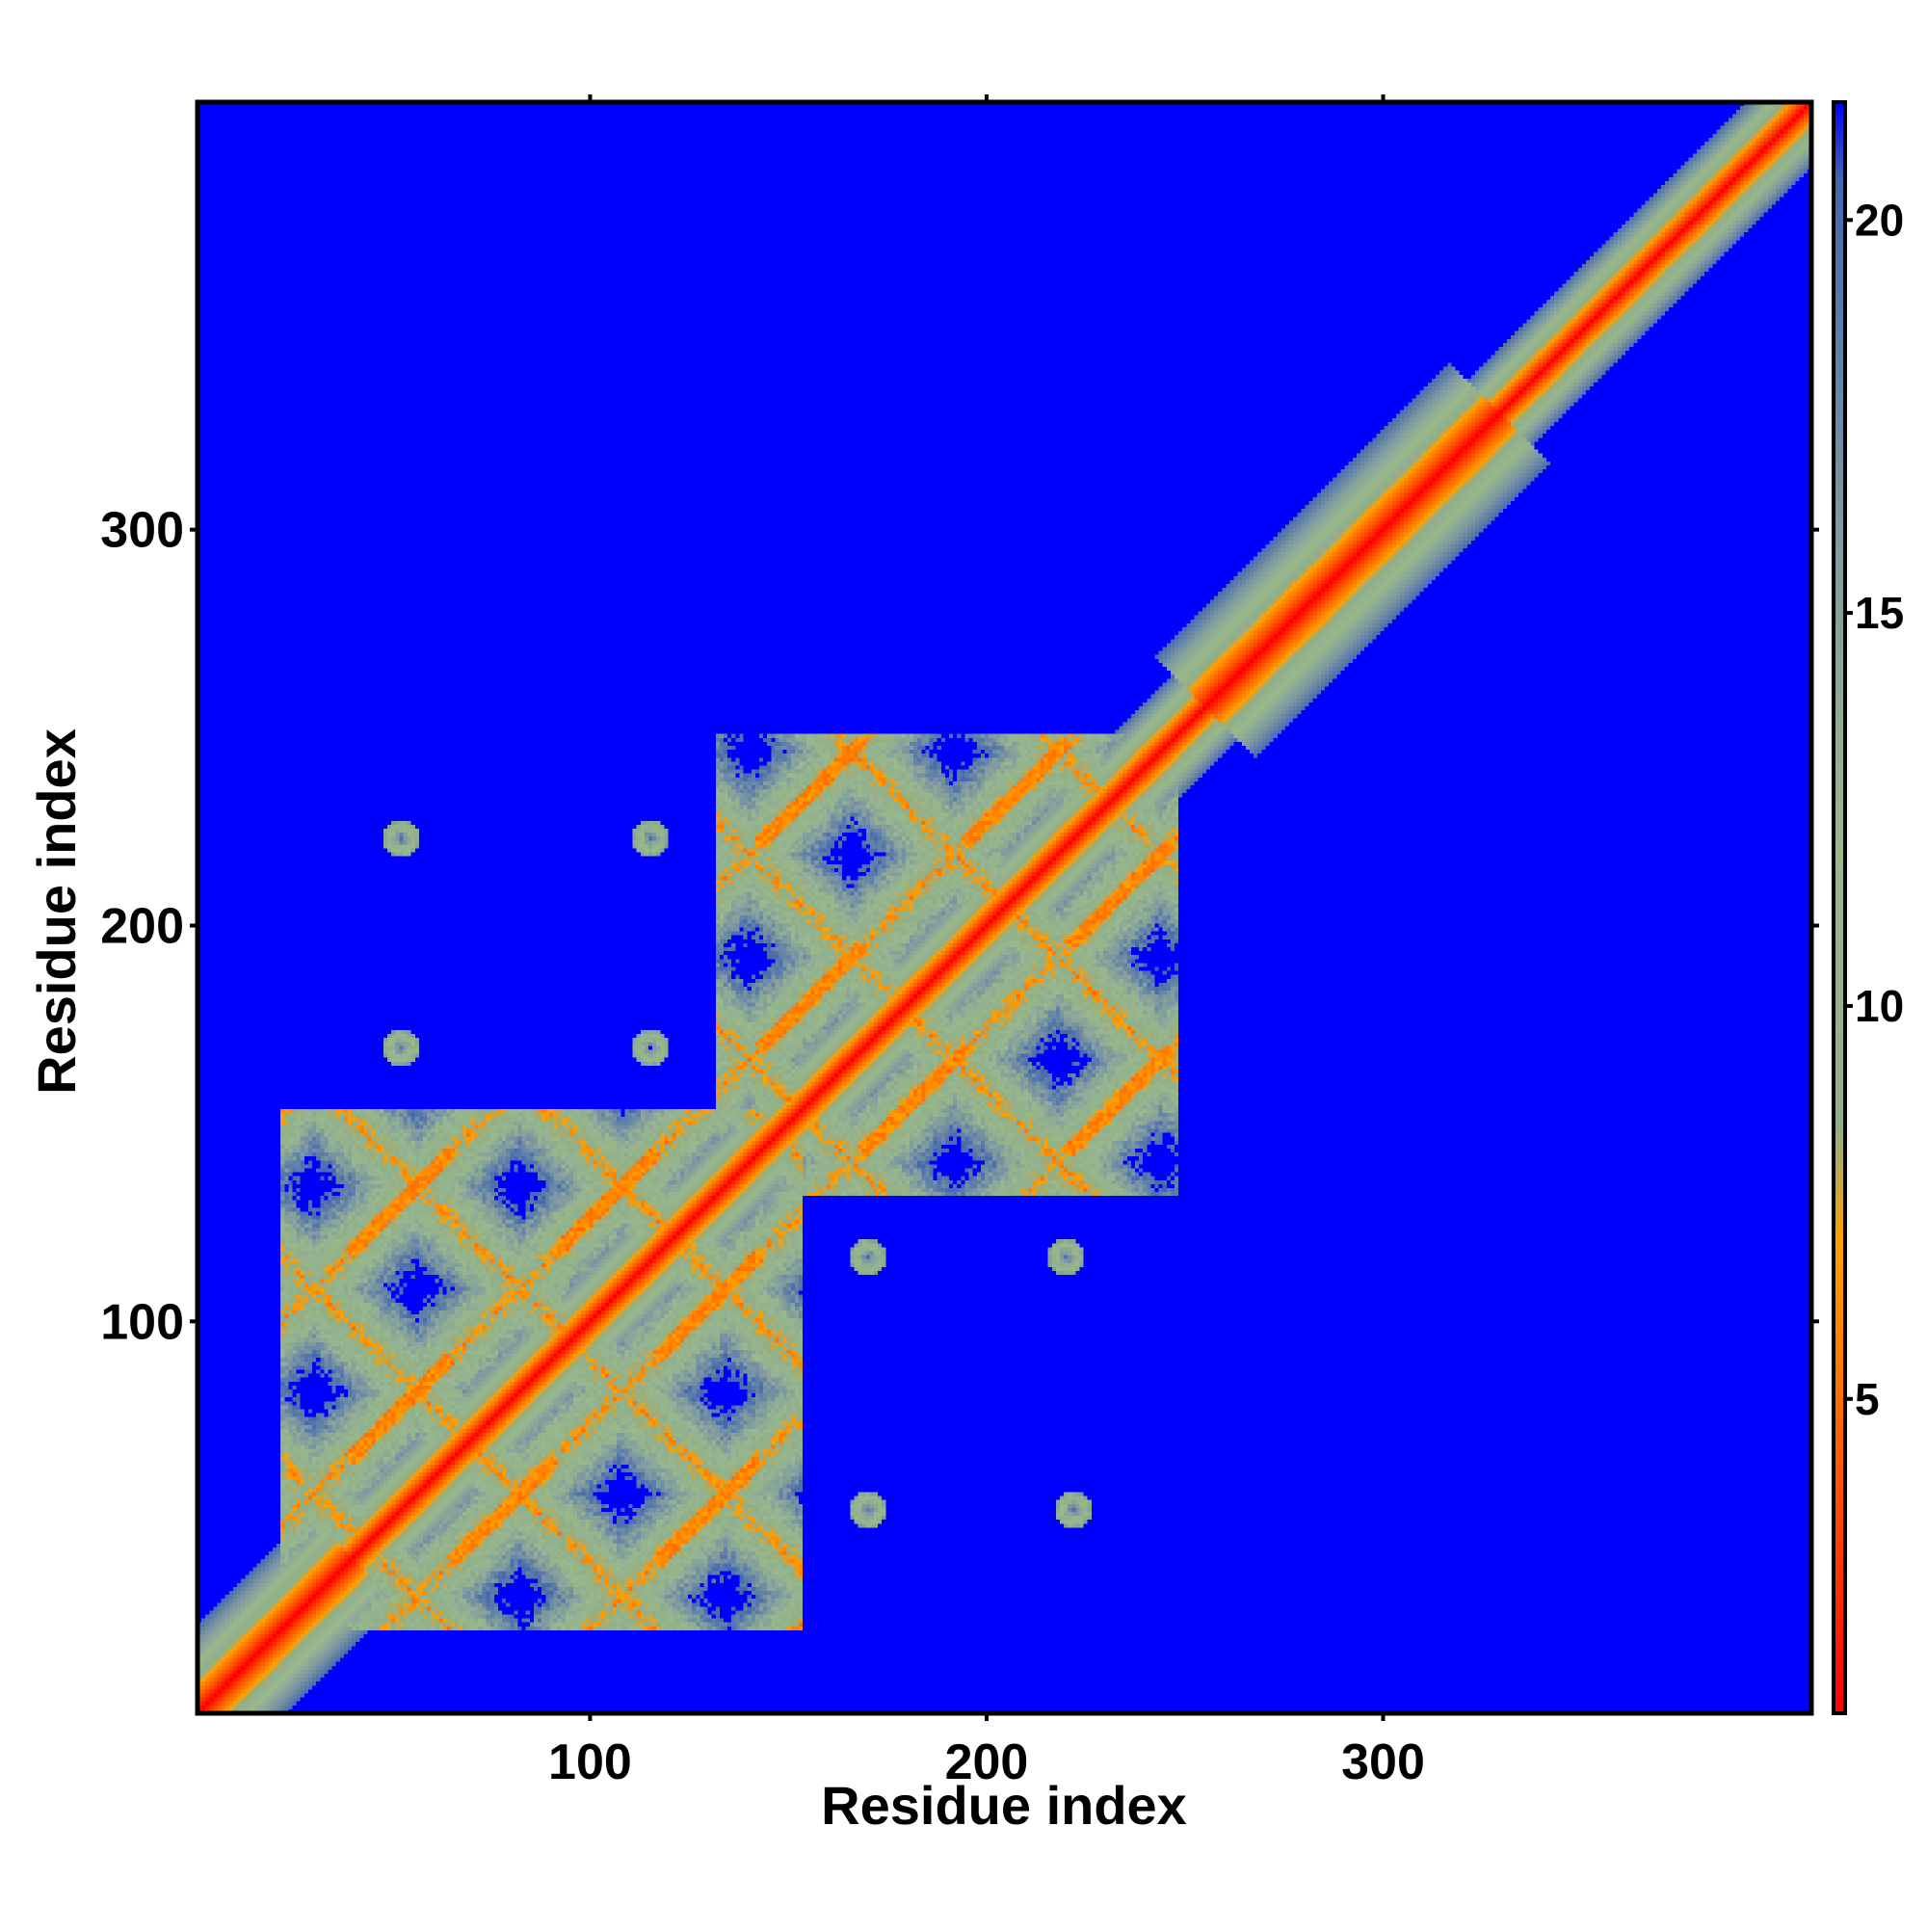 The image size is (1927, 1932). Describe the element at coordinates (1004, 1805) in the screenshot. I see `x-axis-title: Residue index` at that location.